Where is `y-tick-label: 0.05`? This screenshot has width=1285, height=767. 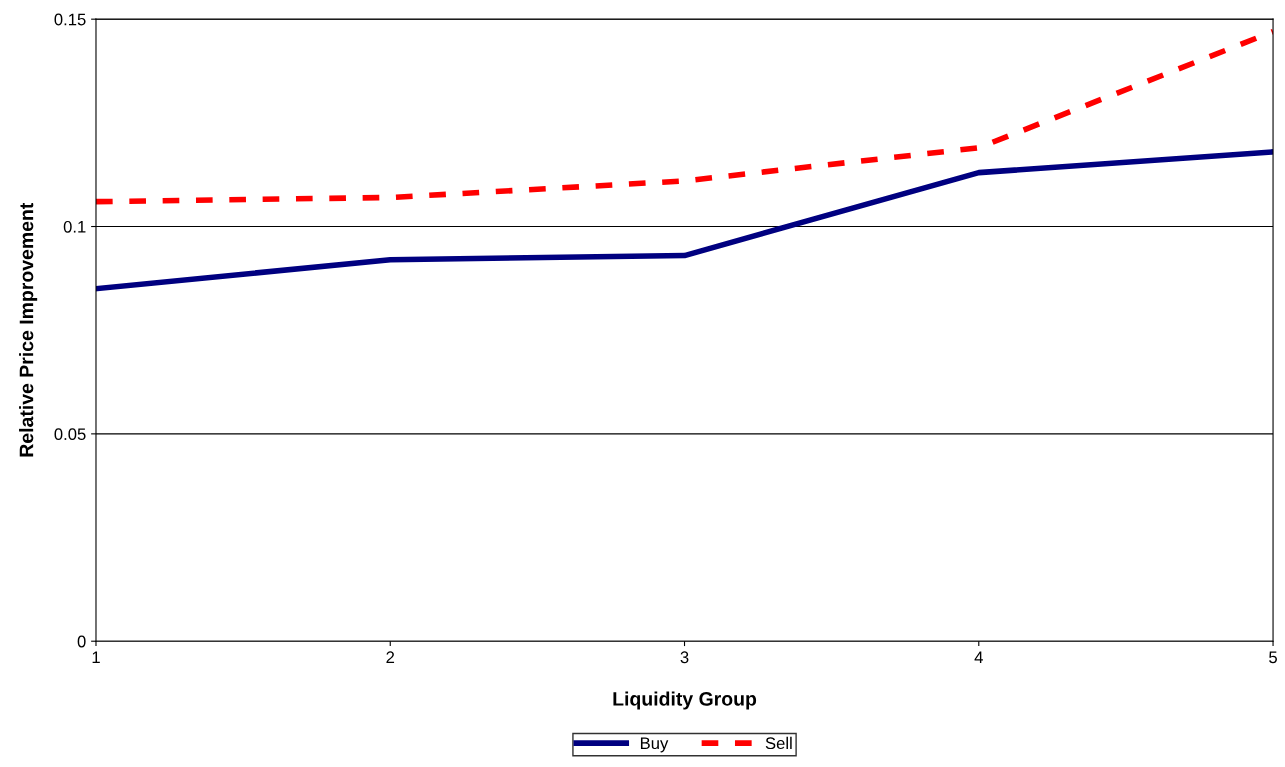
y-tick-label: 0.05 is located at coordinates (70, 434).